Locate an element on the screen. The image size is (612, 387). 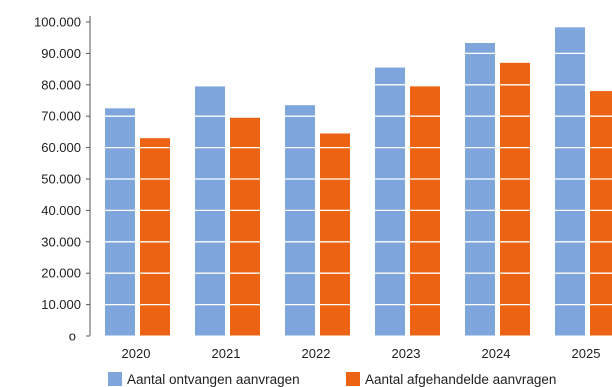
bar-handled-2020 is located at coordinates (155, 237).